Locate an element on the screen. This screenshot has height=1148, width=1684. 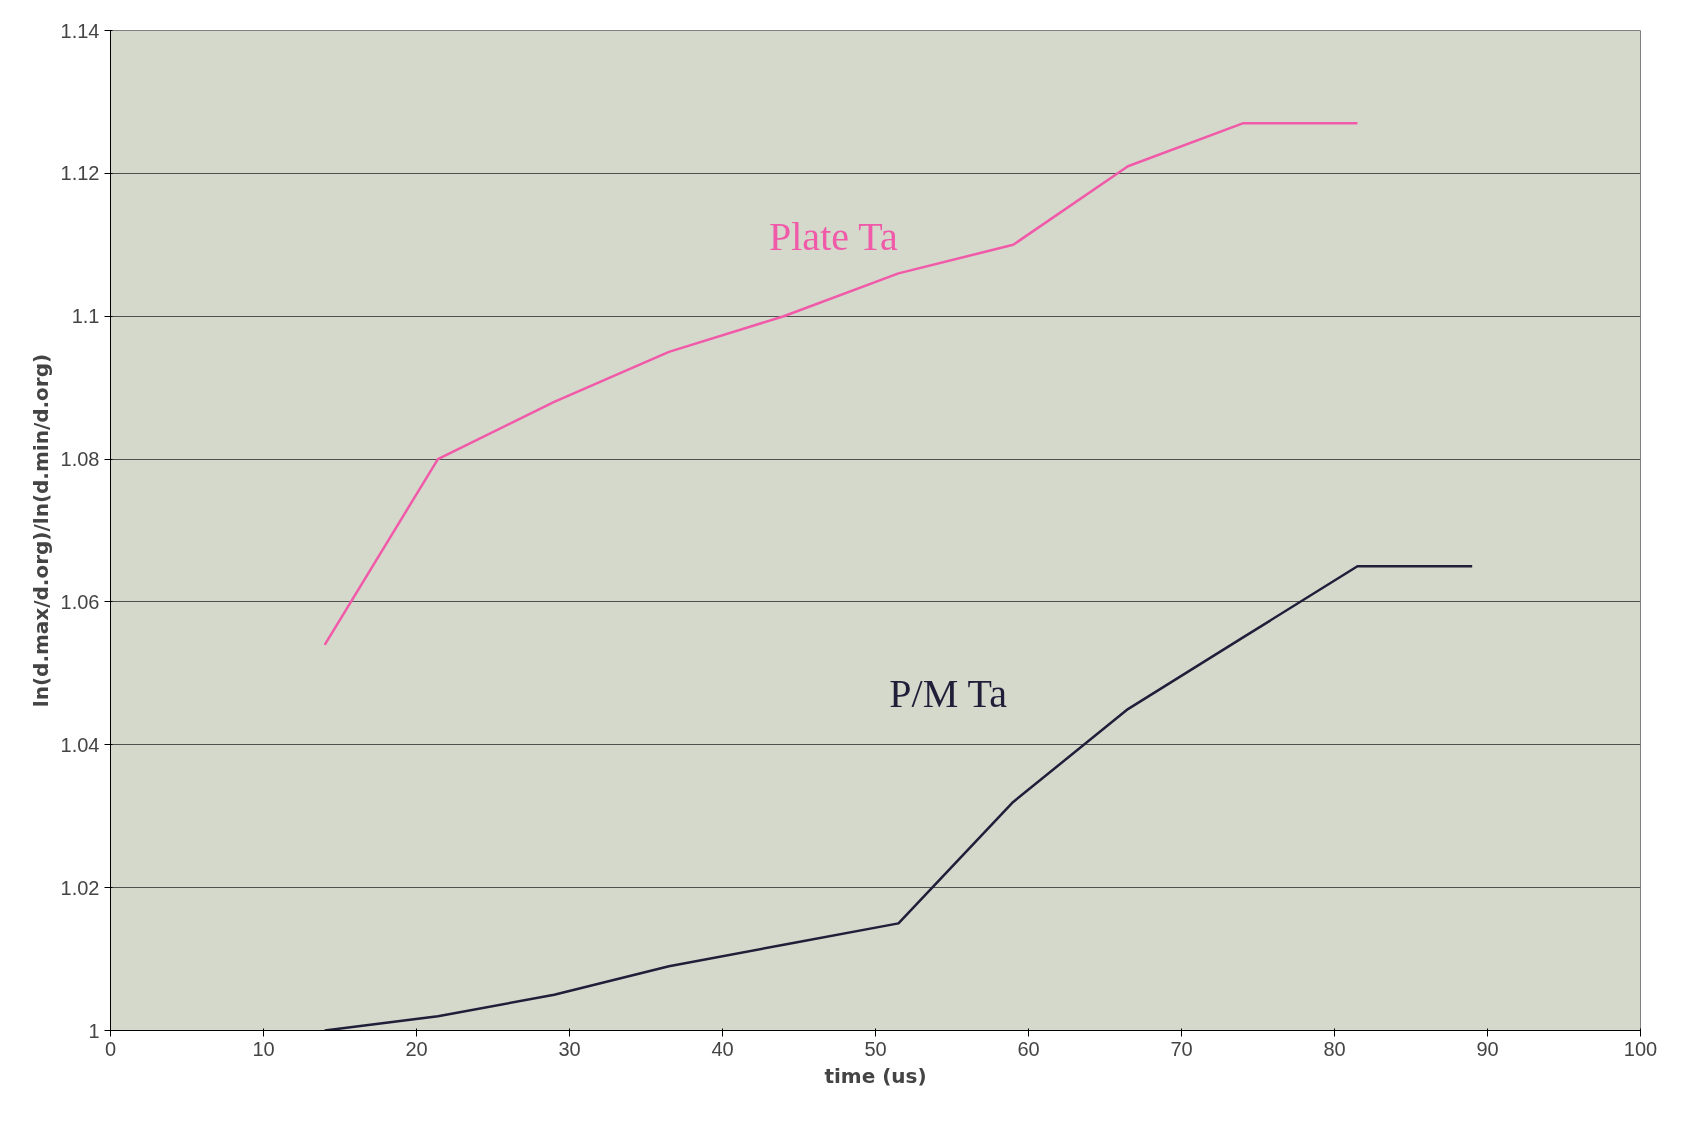
y-axis-title: ln(d.max/d.org)/ln(d.min/d.org) is located at coordinates (40, 530).